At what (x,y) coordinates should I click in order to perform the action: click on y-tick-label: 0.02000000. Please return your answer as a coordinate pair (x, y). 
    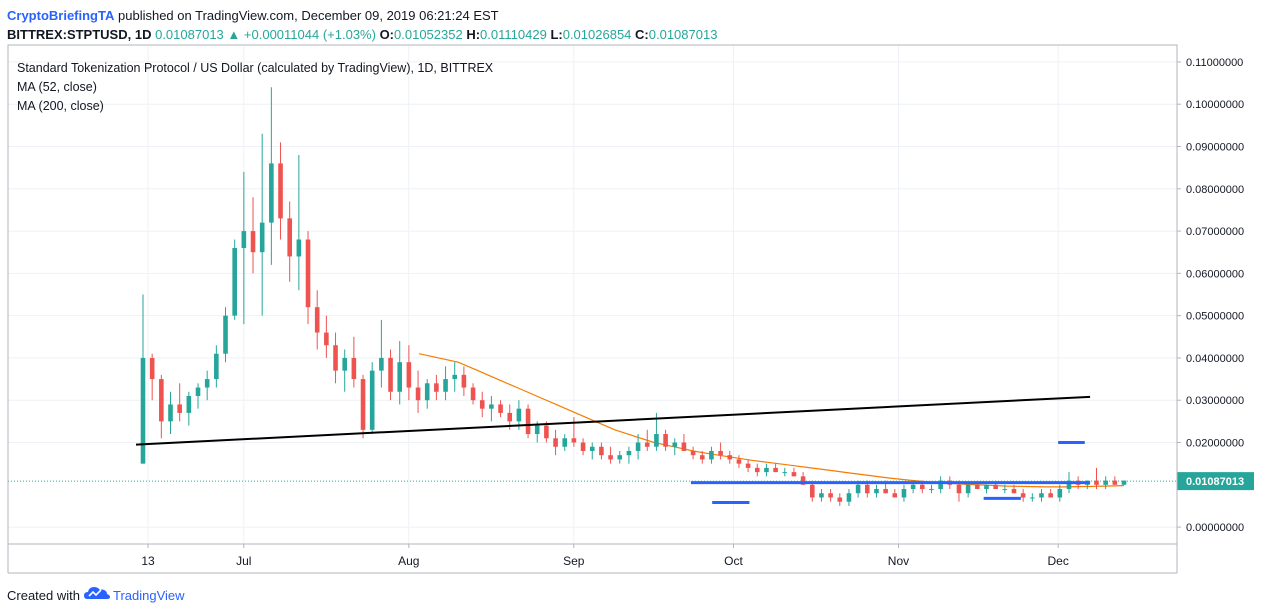
    Looking at the image, I should click on (1215, 444).